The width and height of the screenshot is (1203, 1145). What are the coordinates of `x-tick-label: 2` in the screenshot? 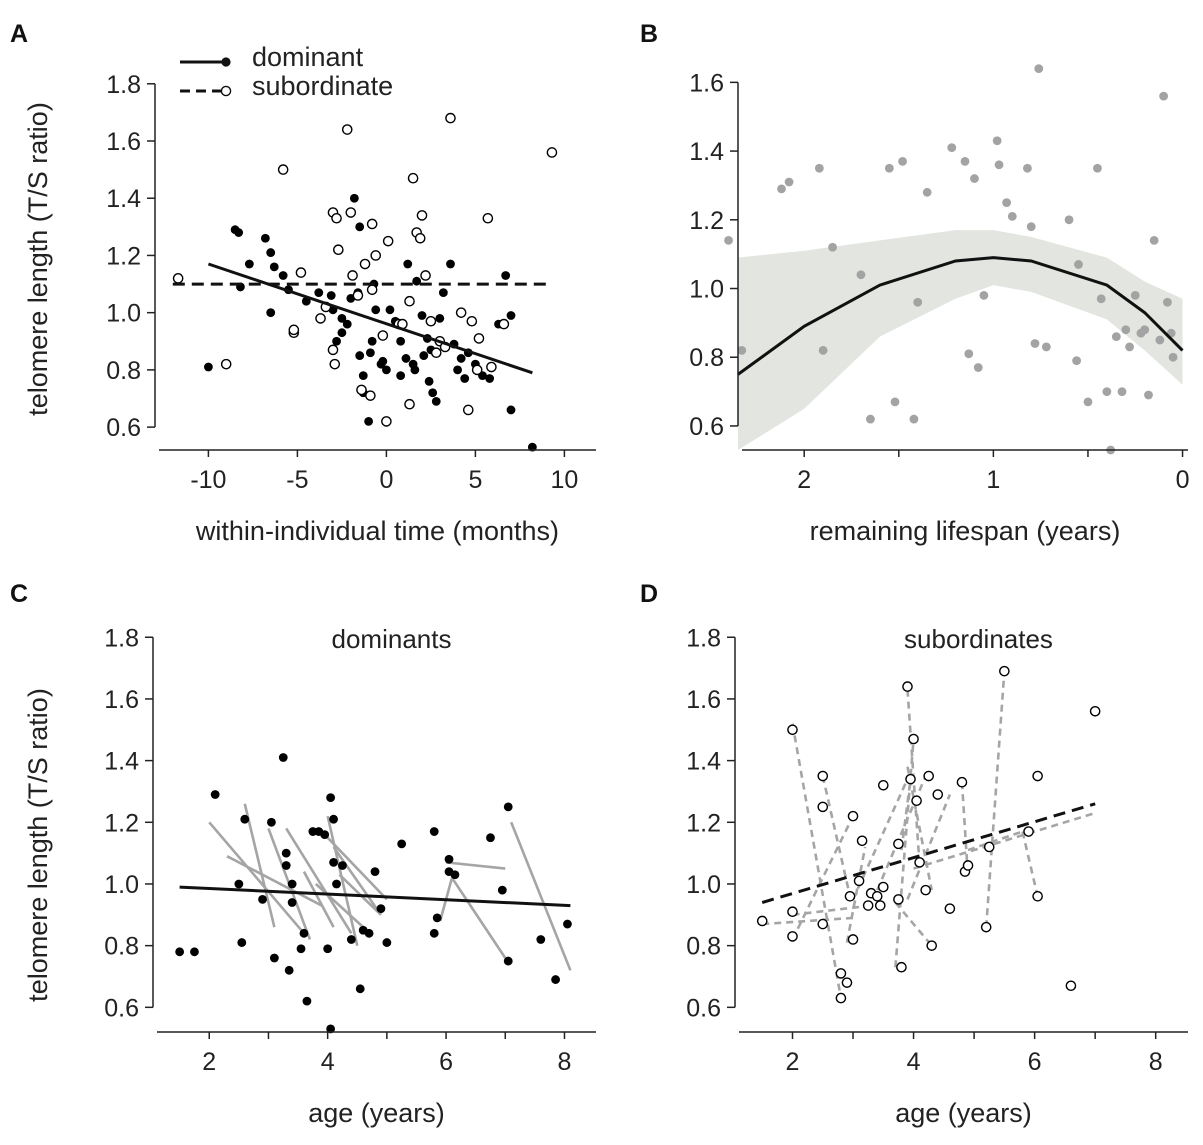 It's located at (804, 480).